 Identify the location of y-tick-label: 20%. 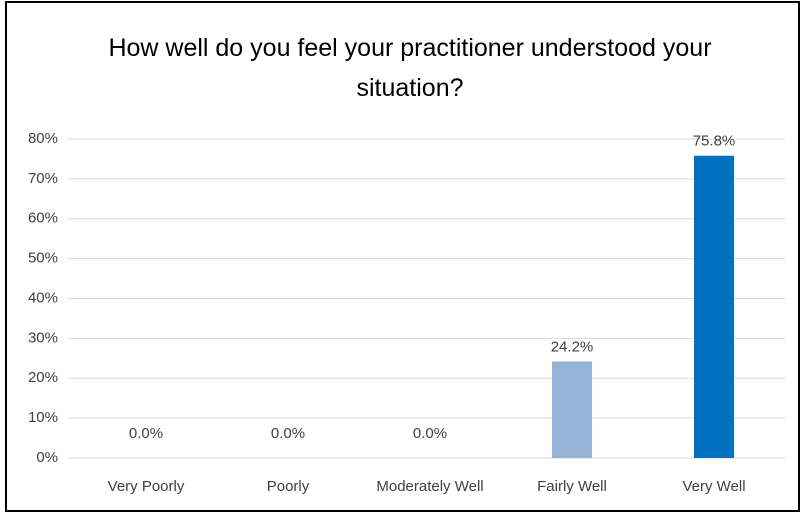
(43, 377).